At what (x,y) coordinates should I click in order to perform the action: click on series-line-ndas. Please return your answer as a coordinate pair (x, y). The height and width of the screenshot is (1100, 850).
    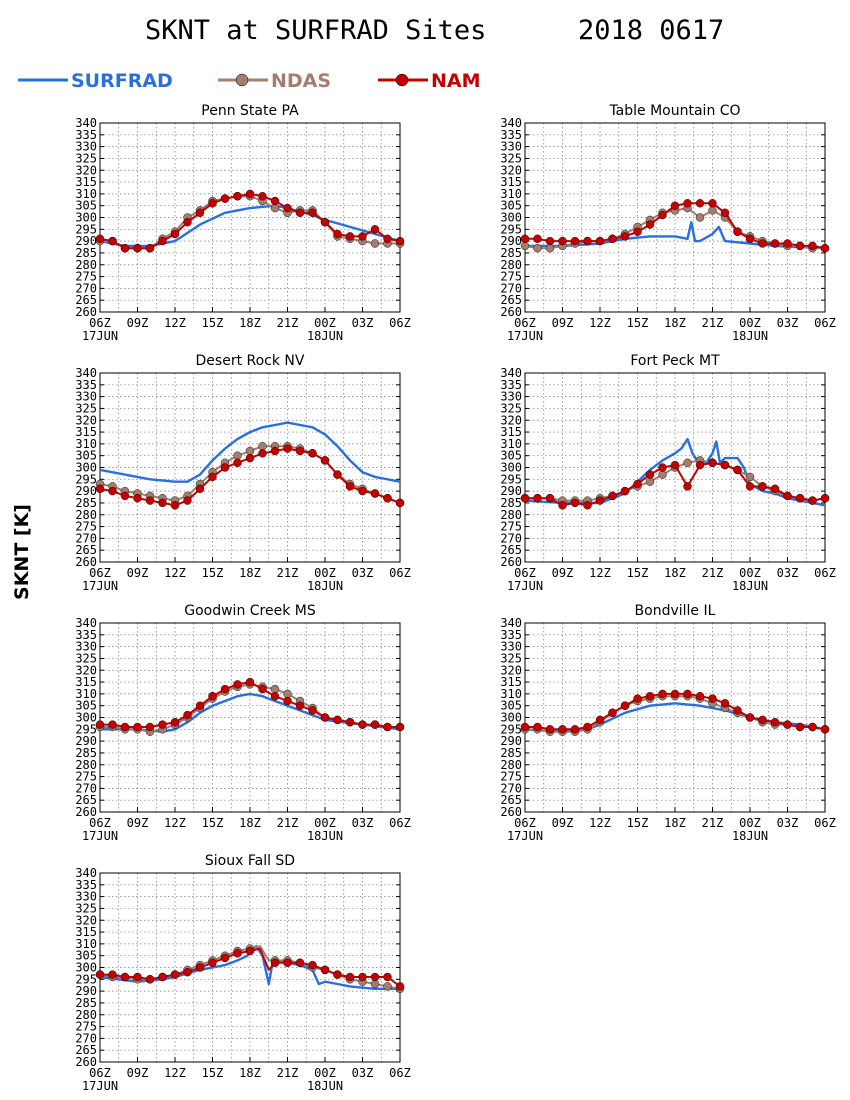
    Looking at the image, I should click on (675, 714).